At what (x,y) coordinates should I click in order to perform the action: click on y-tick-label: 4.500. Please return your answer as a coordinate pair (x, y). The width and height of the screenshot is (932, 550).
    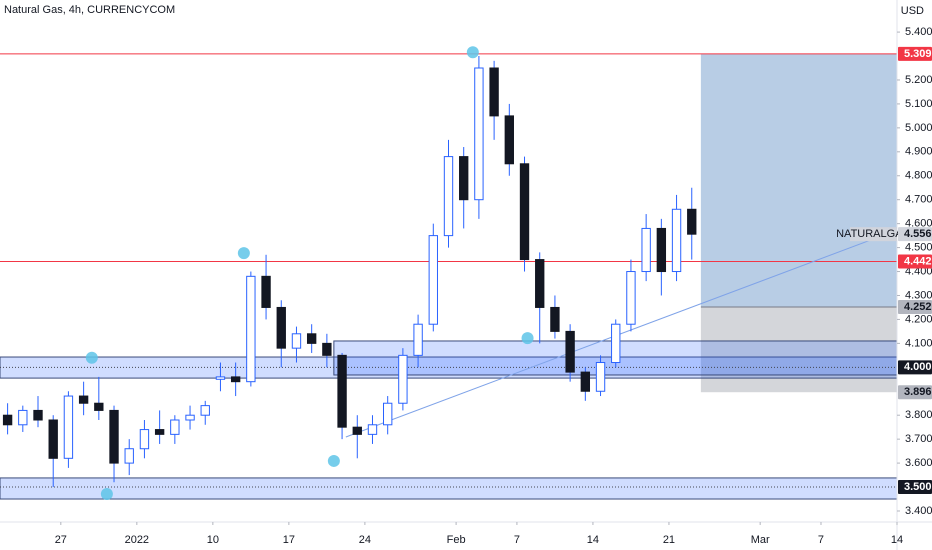
    Looking at the image, I should click on (918, 247).